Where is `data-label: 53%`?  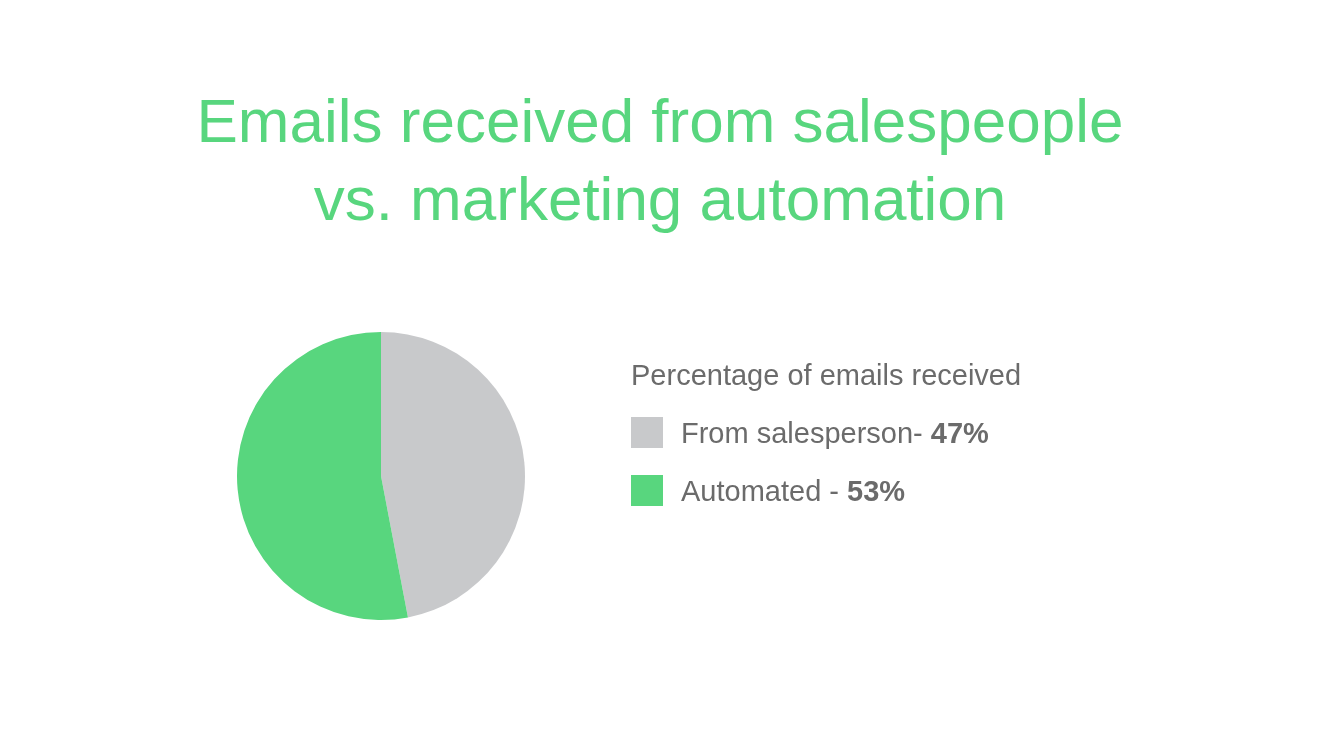
data-label: 53% is located at coordinates (876, 491).